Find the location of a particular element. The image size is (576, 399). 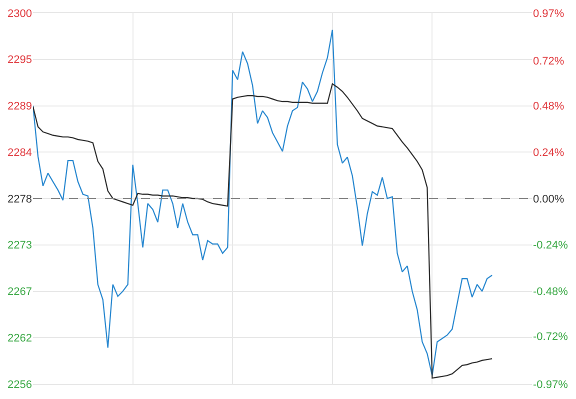

y-tick-label: 2284 is located at coordinates (20, 152).